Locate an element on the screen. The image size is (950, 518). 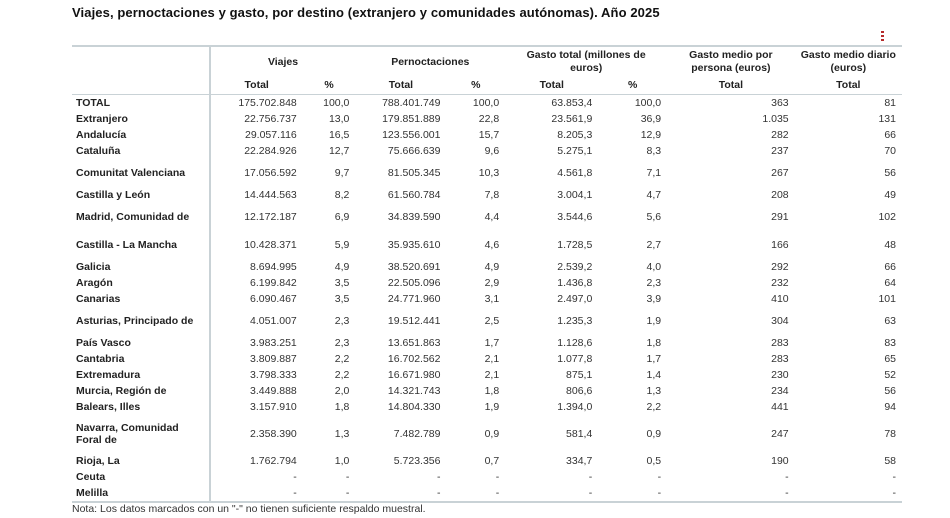
table-cell: 61.560.784 is located at coordinates (414, 195).